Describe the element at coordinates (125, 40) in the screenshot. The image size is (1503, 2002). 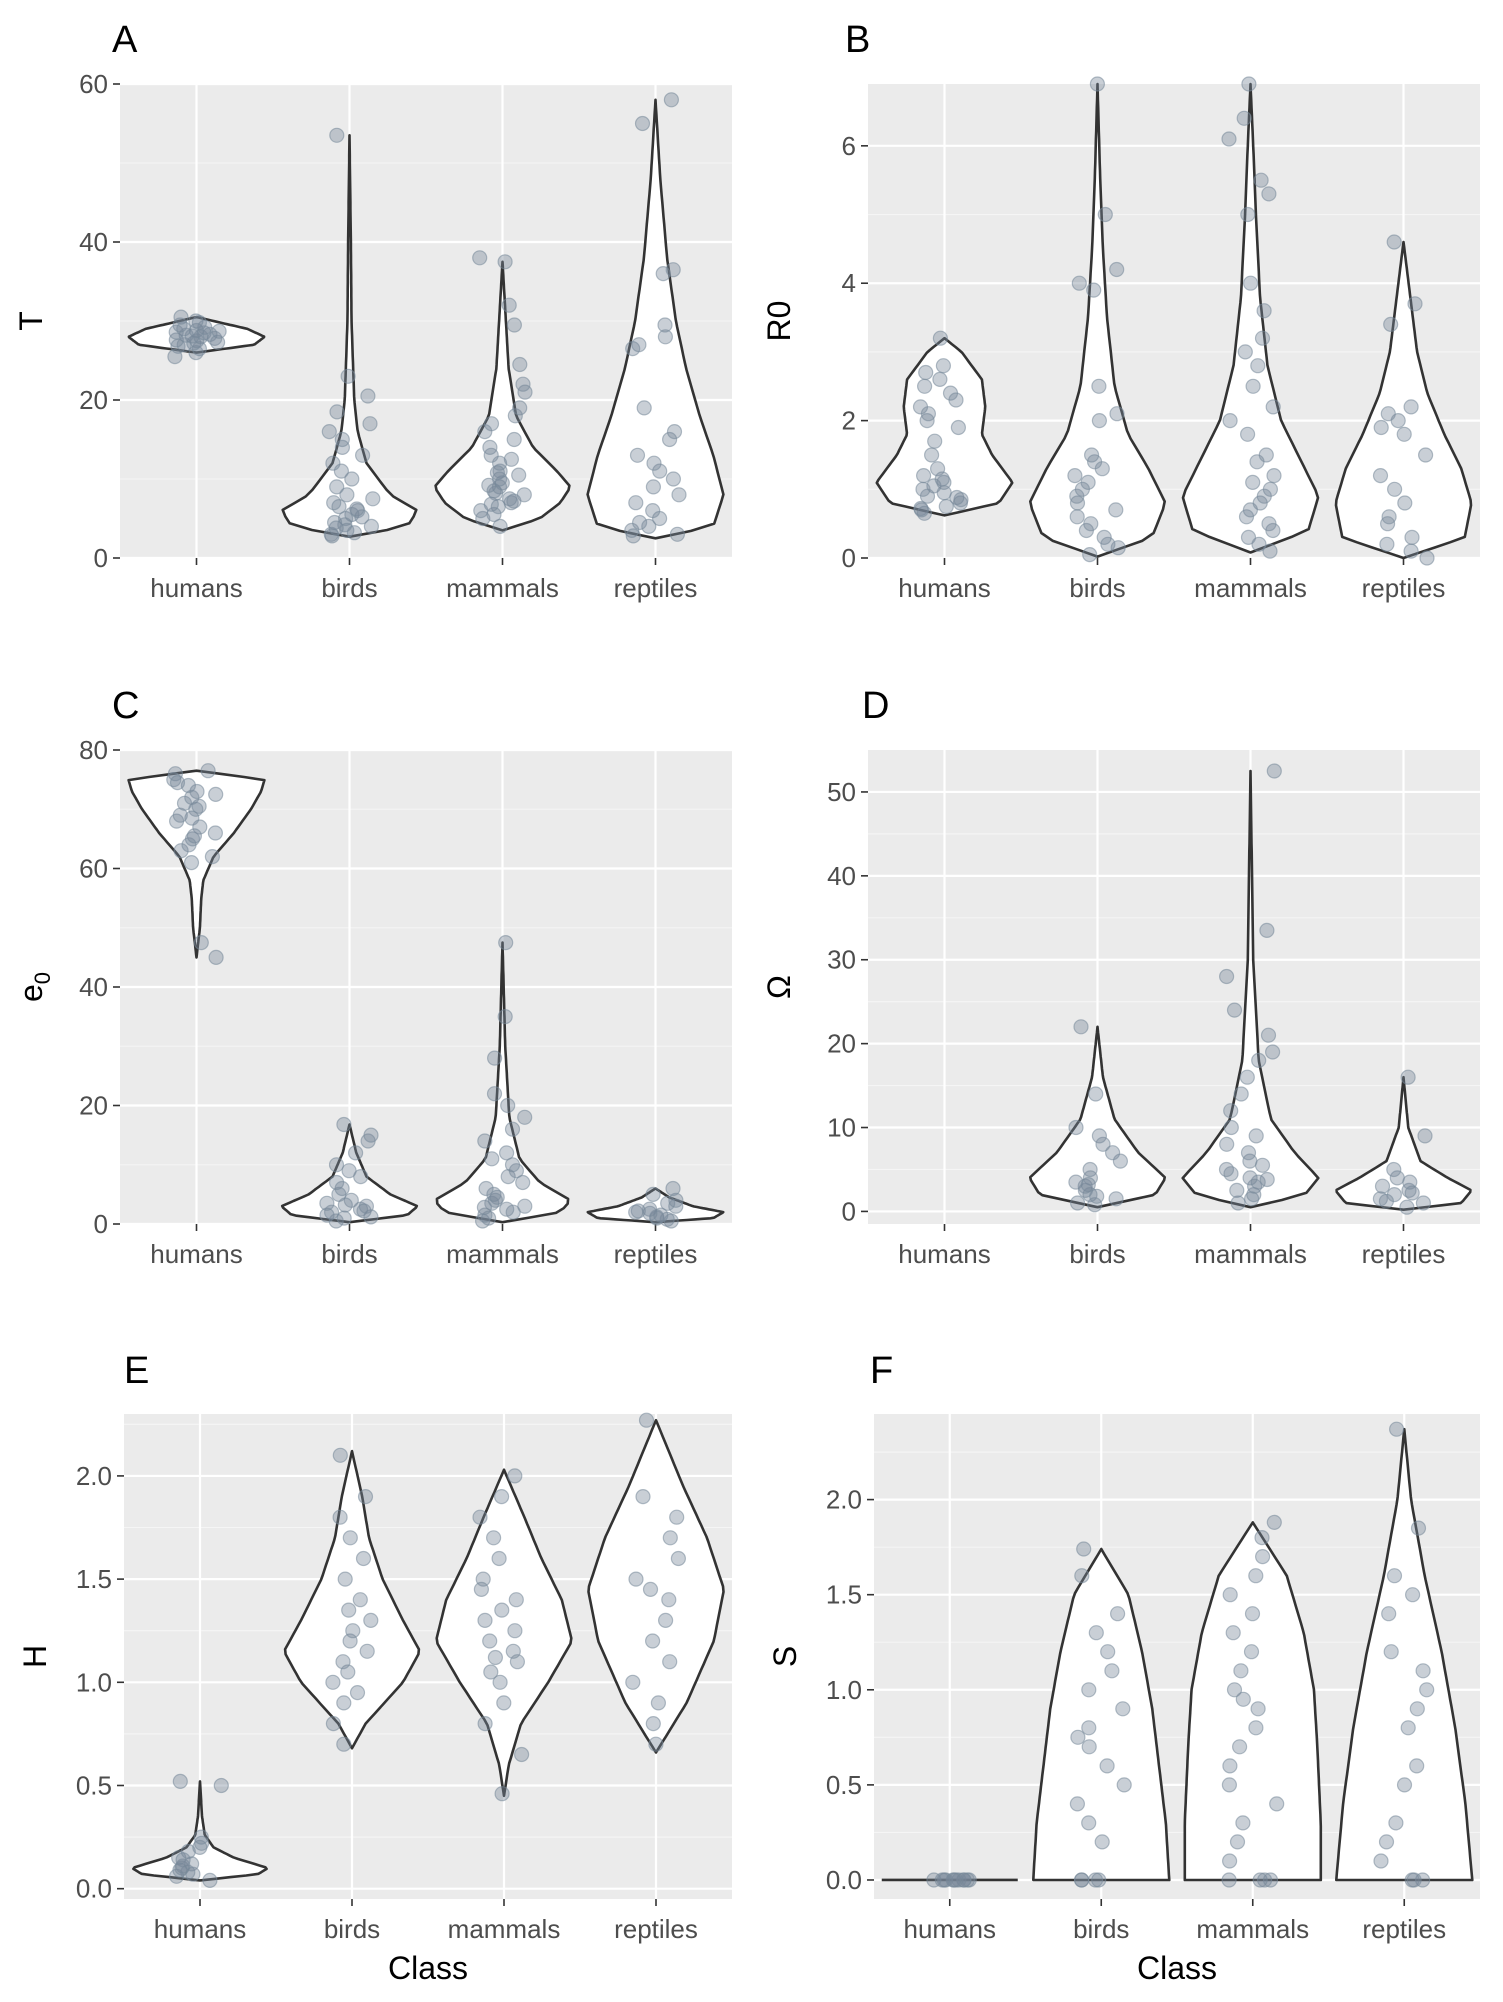
I see `panel-tag: A` at that location.